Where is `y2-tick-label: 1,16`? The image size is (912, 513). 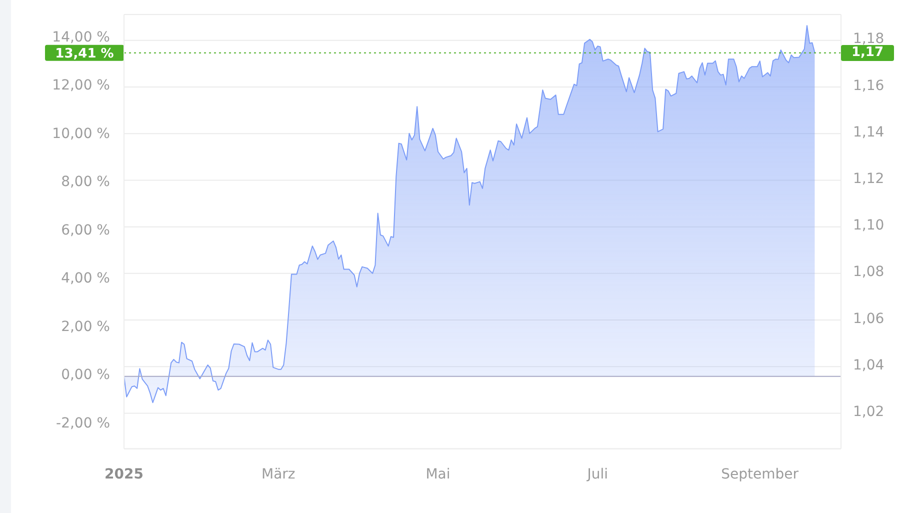 y2-tick-label: 1,16 is located at coordinates (868, 86).